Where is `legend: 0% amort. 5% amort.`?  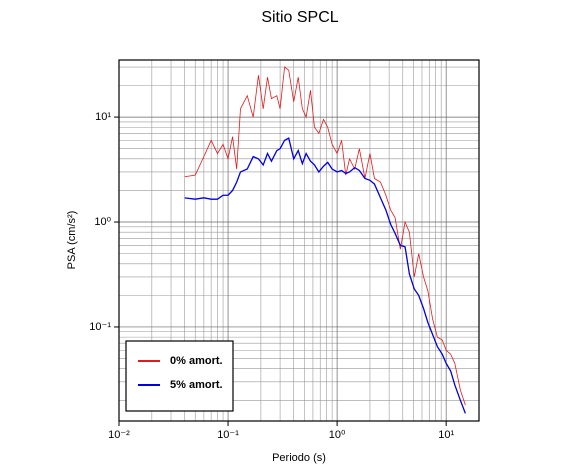
legend: 0% amort. 5% amort. is located at coordinates (179, 376).